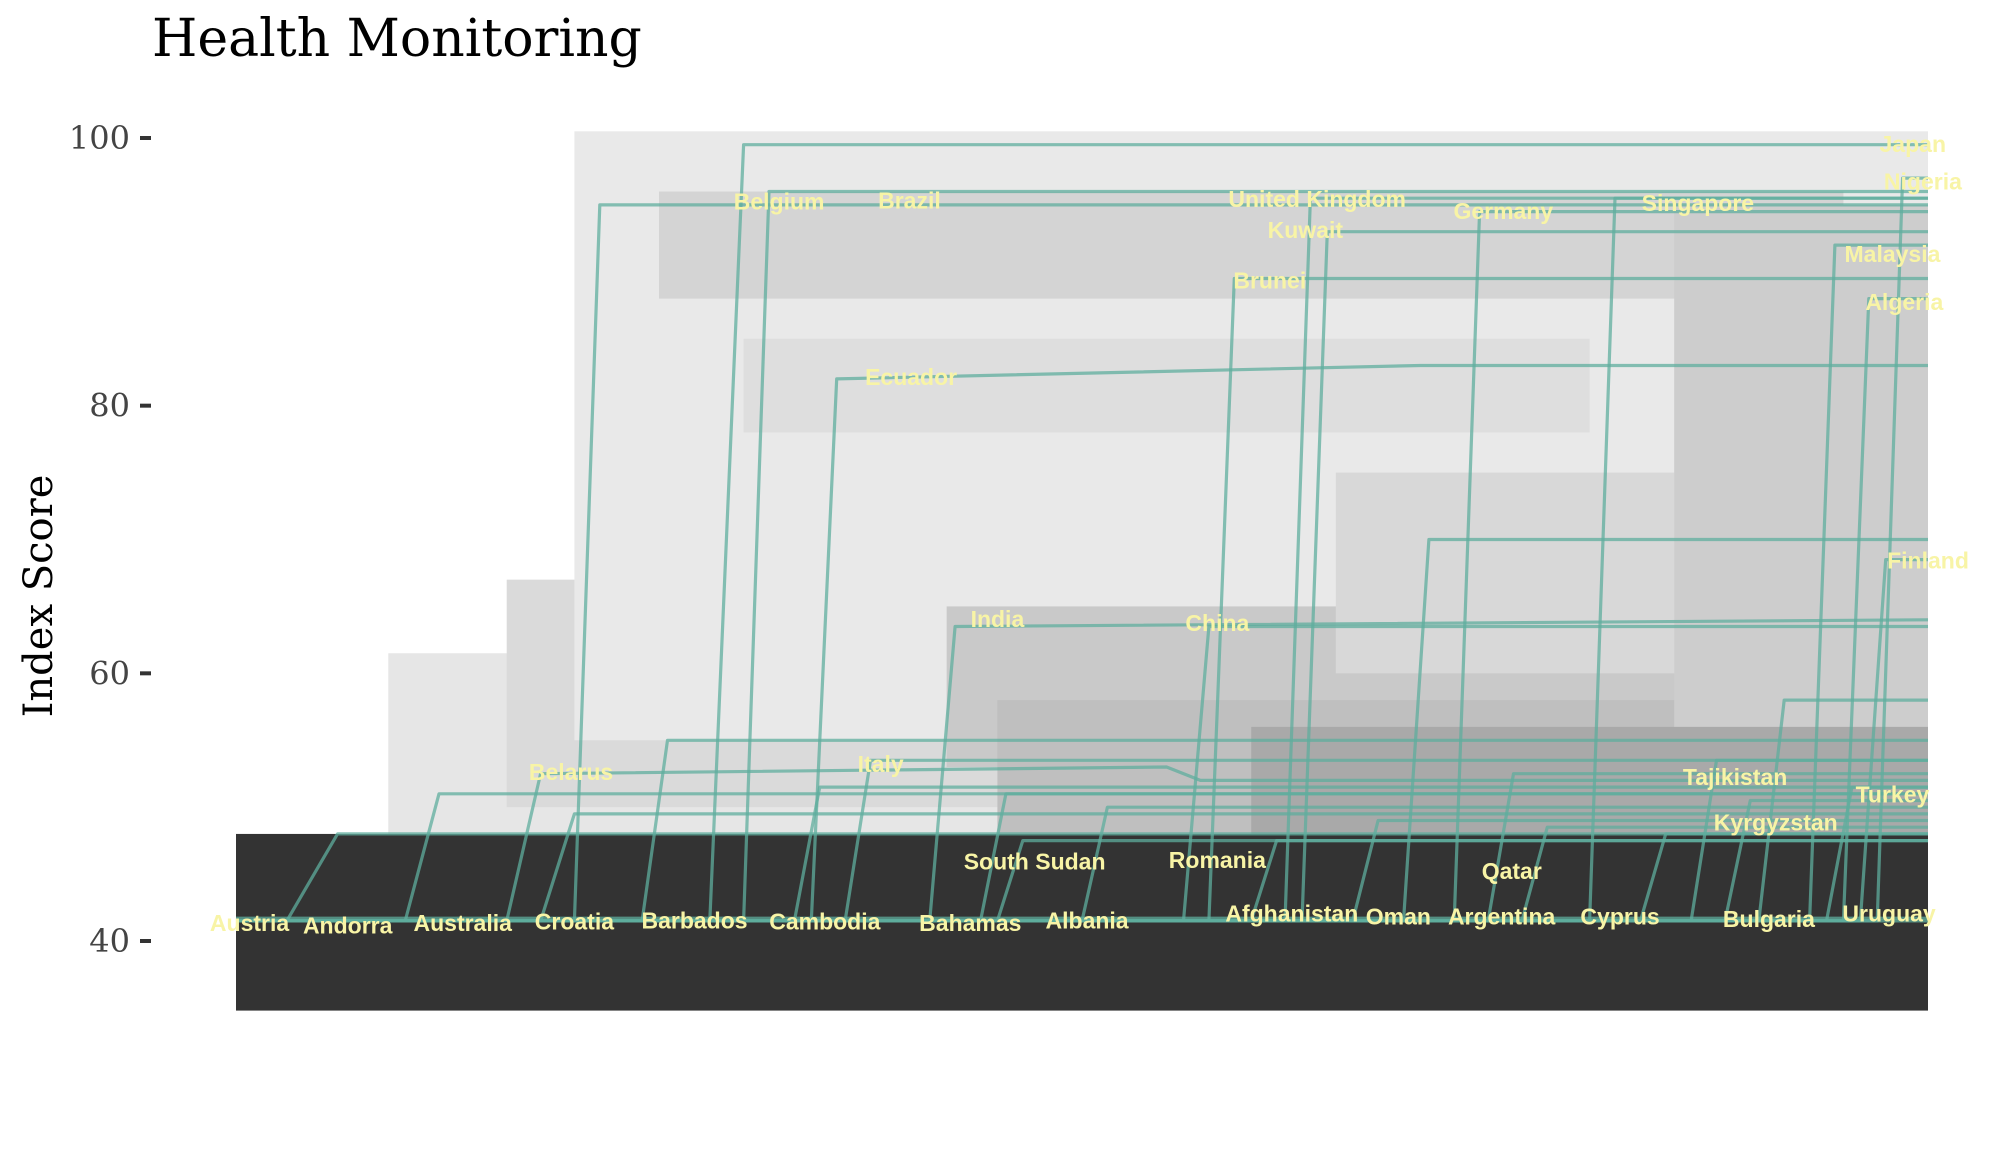 Image resolution: width=2009 pixels, height=1153 pixels. What do you see at coordinates (1698, 203) in the screenshot?
I see `series-label: Singapore` at bounding box center [1698, 203].